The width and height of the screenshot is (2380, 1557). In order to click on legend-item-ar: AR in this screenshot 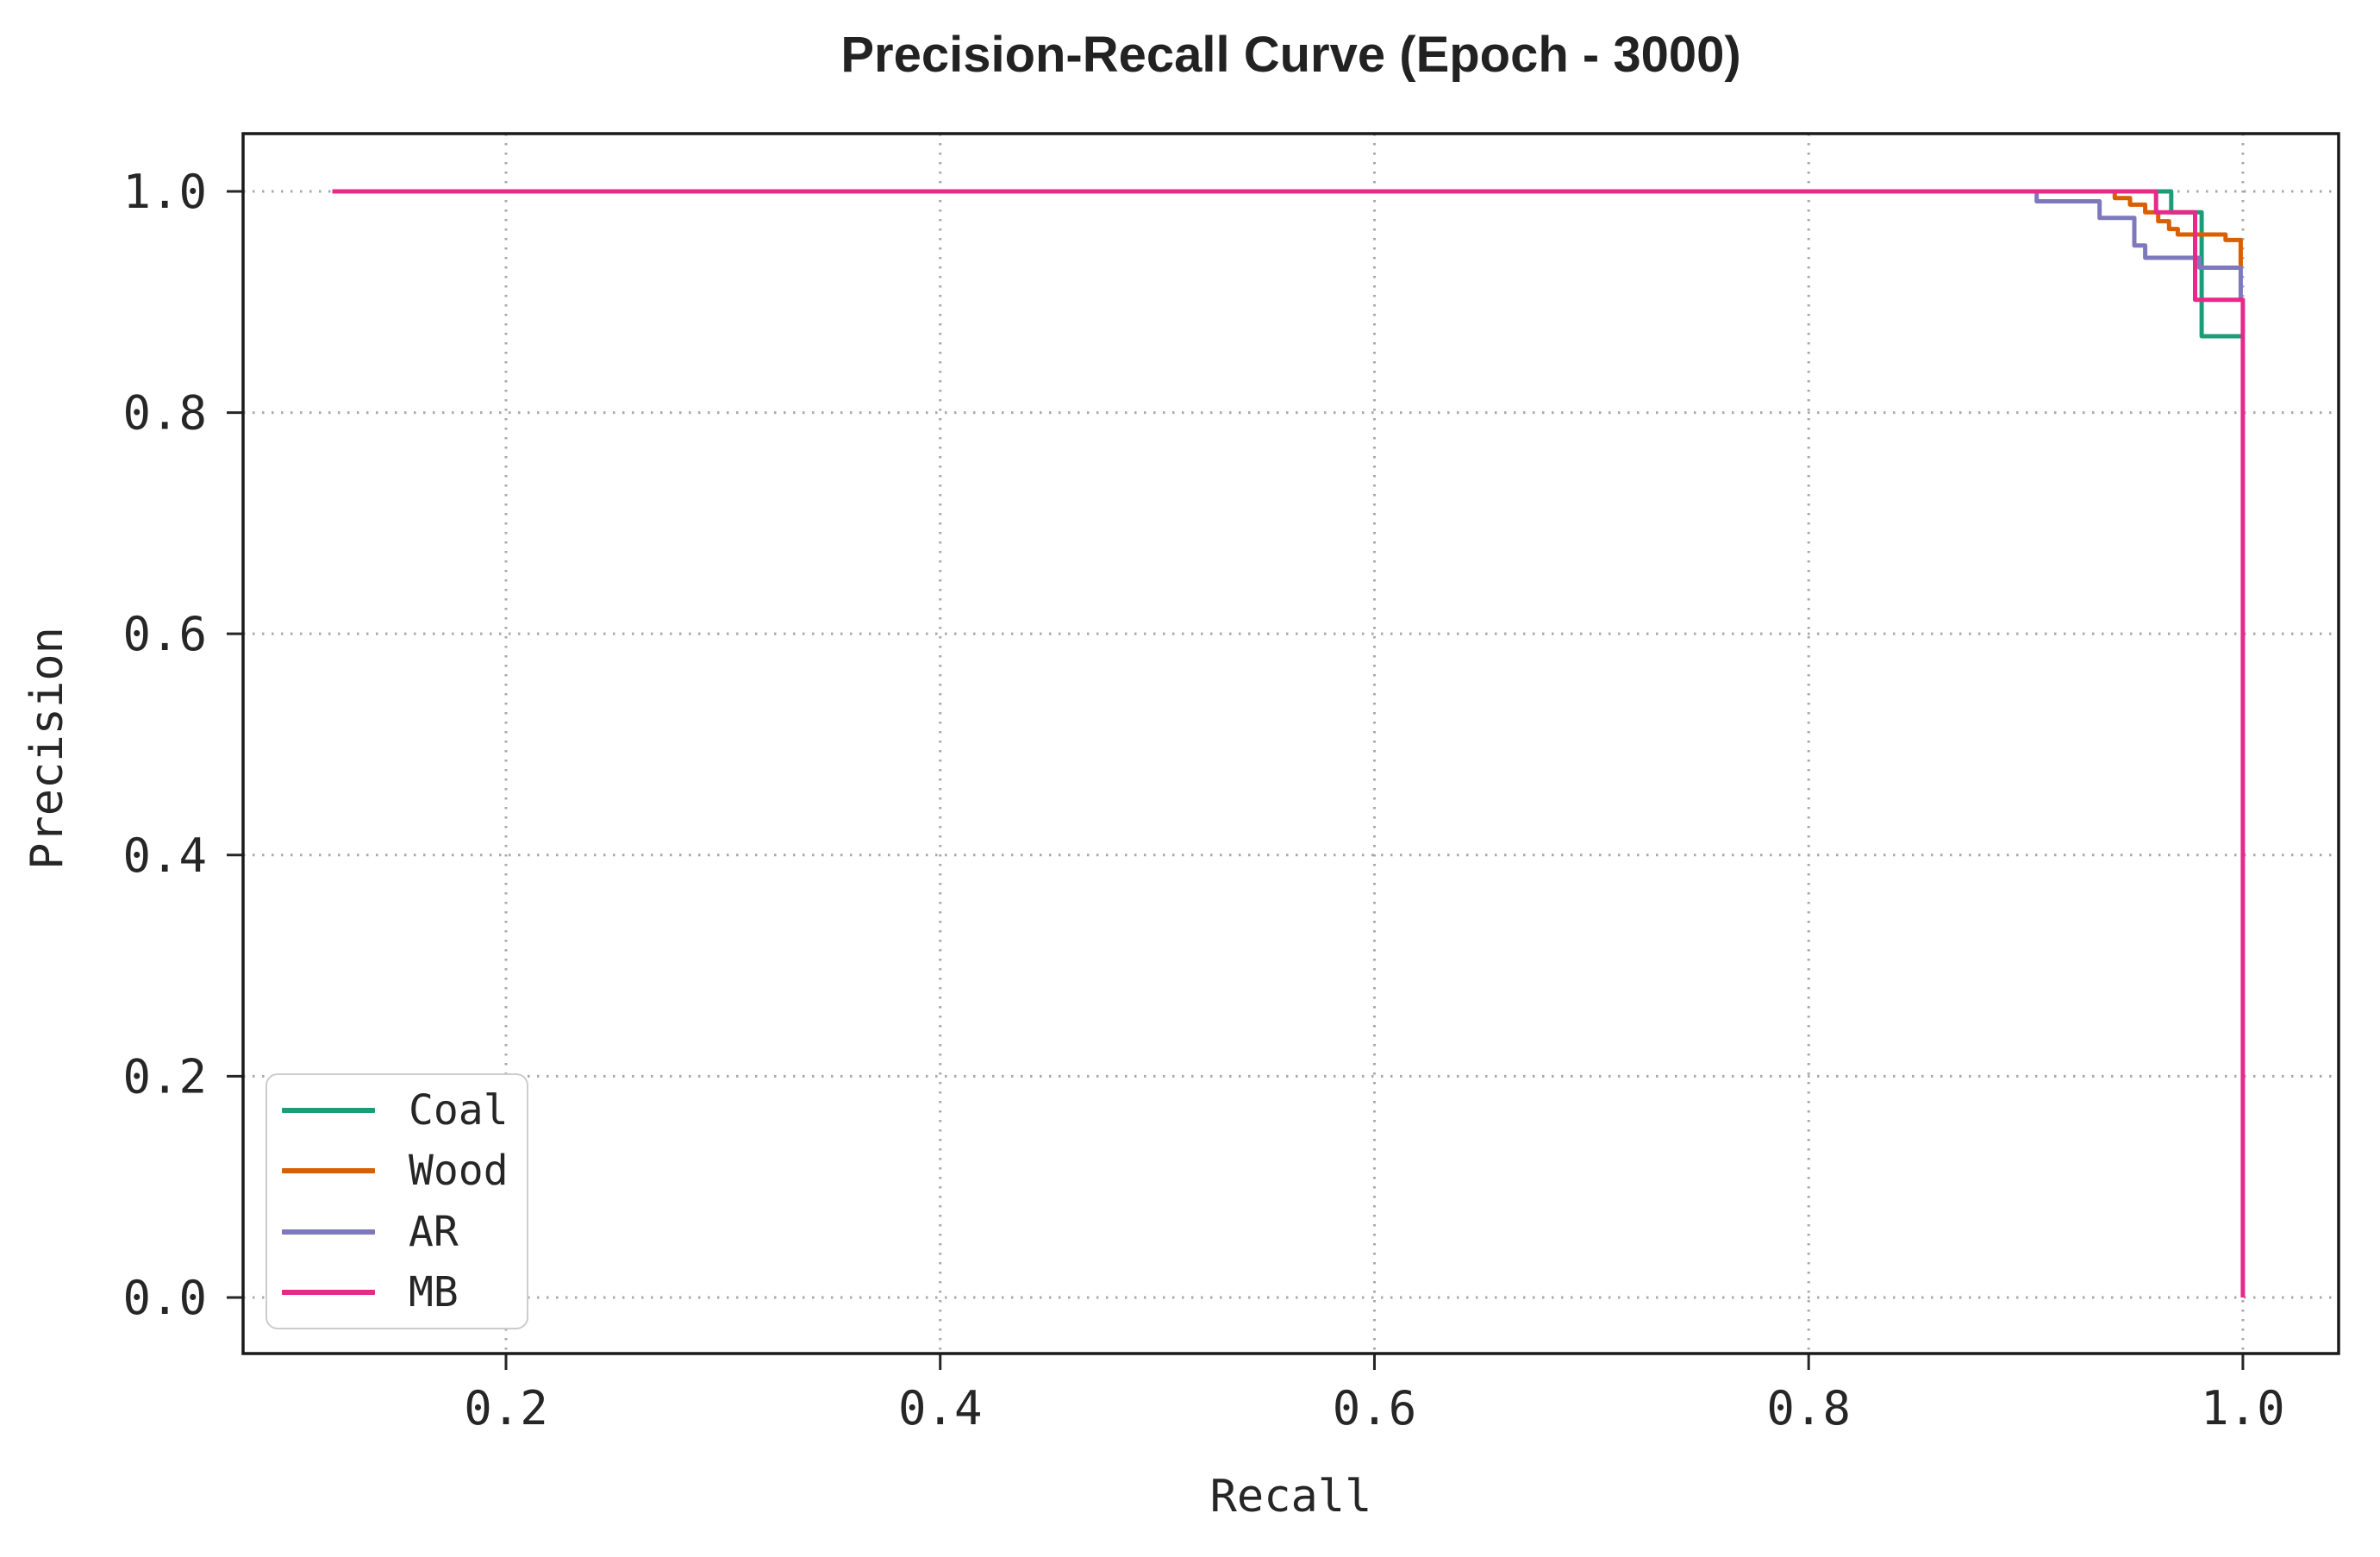, I will do `click(405, 1232)`.